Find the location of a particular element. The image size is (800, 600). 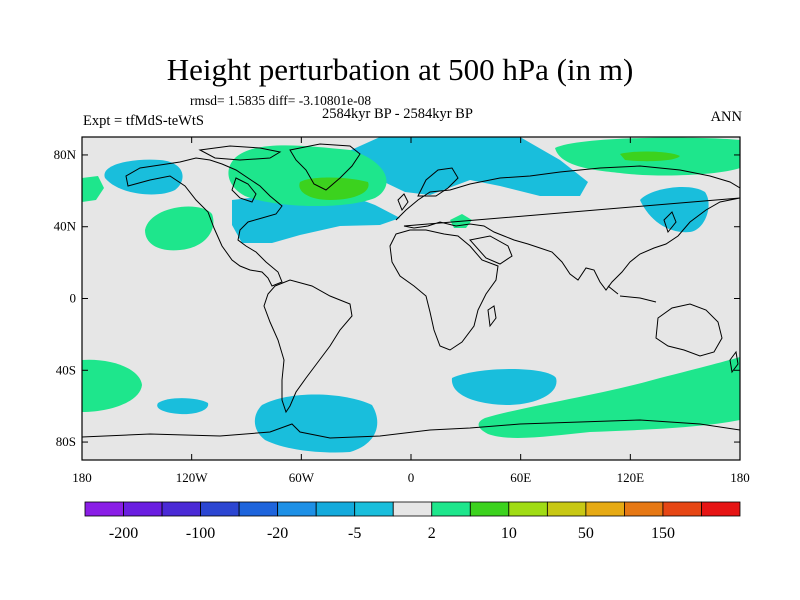

positive-anomaly-west-edge is located at coordinates (93, 189).